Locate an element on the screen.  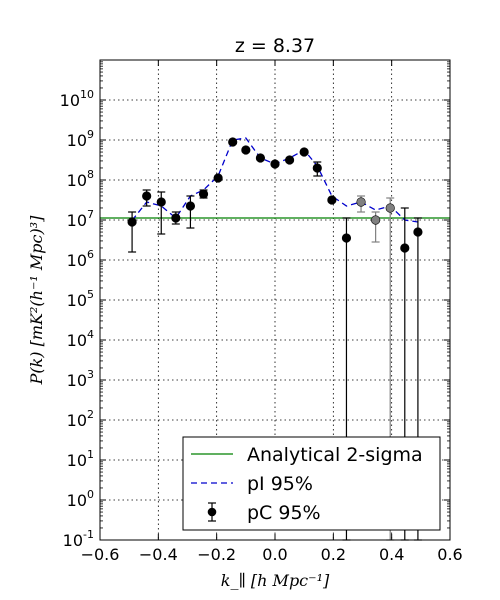
y-tick-label: 10⁴ is located at coordinates (80, 339).